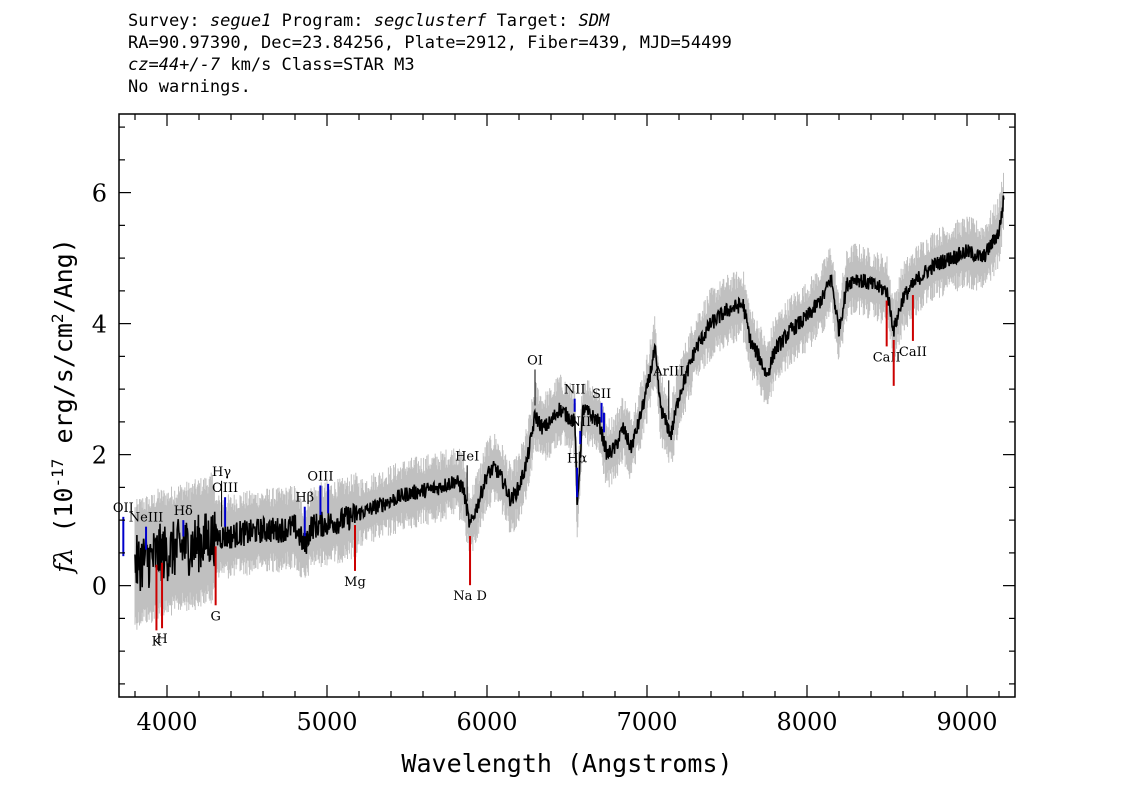 This screenshot has height=810, width=1134. I want to click on line-label-hβ: Hβ, so click(304, 498).